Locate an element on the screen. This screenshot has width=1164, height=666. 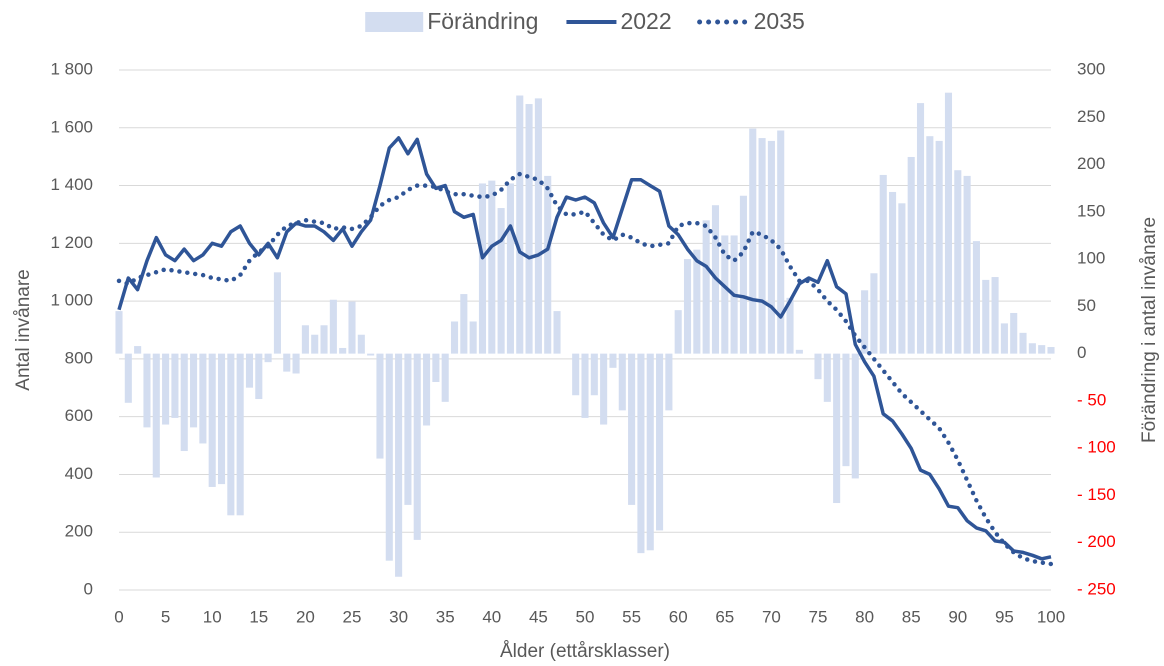
y2-tick-label: - 100 is located at coordinates (1096, 447).